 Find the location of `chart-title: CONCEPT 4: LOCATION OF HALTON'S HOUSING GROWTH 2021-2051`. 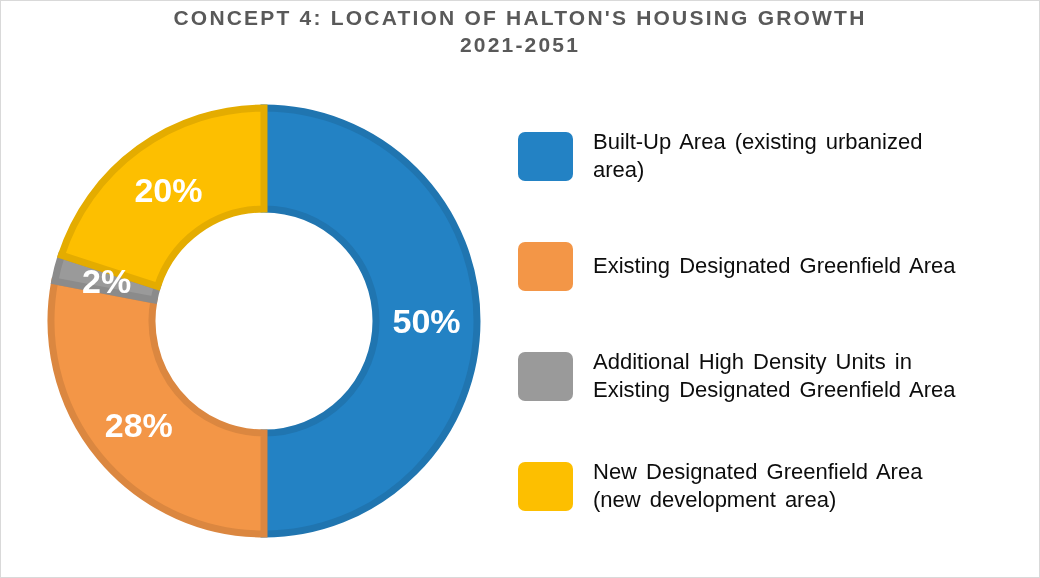

chart-title: CONCEPT 4: LOCATION OF HALTON'S HOUSING GROWTH 2021-2051 is located at coordinates (520, 31).